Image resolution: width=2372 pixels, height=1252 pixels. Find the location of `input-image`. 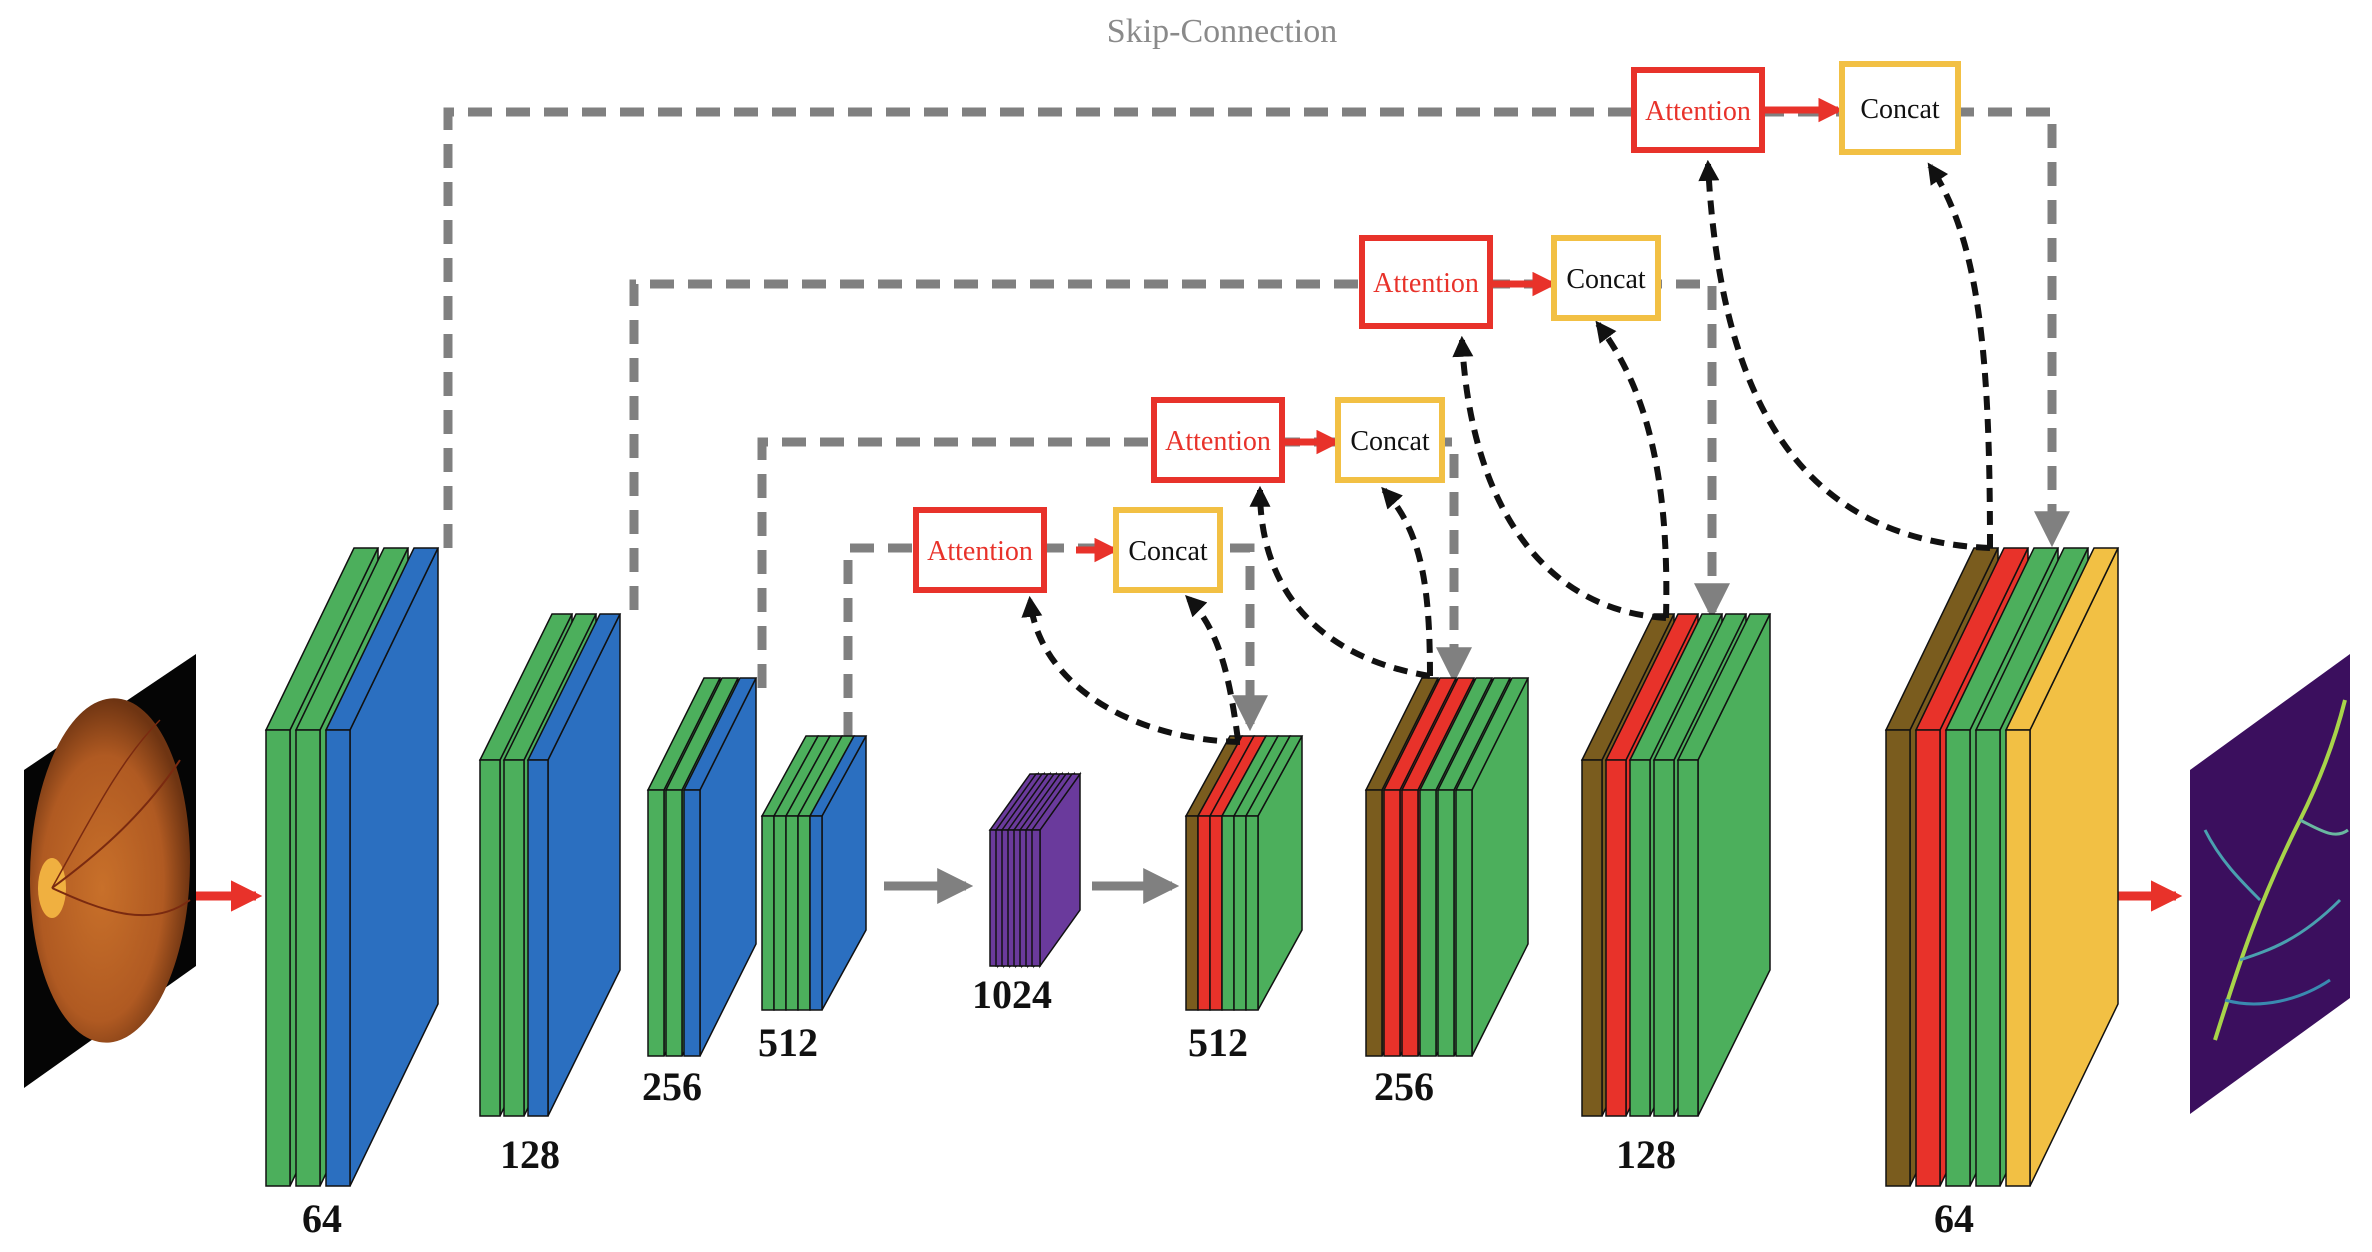

input-image is located at coordinates (110, 871).